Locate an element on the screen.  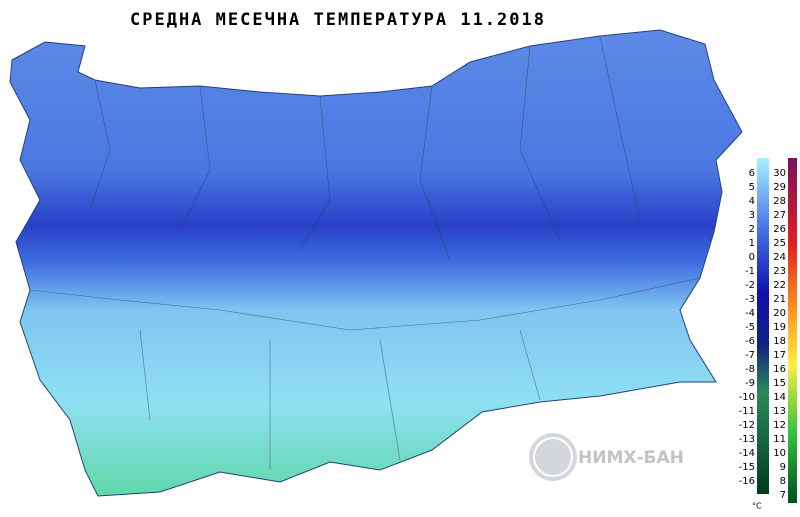
logo: НИМХ-БАН is located at coordinates (606, 457).